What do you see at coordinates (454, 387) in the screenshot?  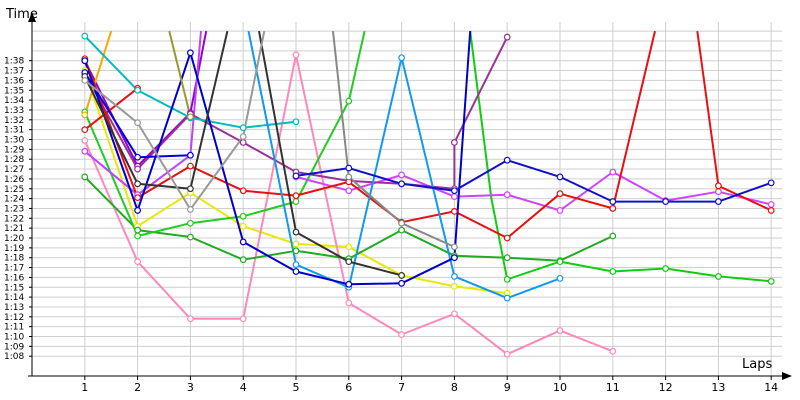 I see `x-tick-label: 8` at bounding box center [454, 387].